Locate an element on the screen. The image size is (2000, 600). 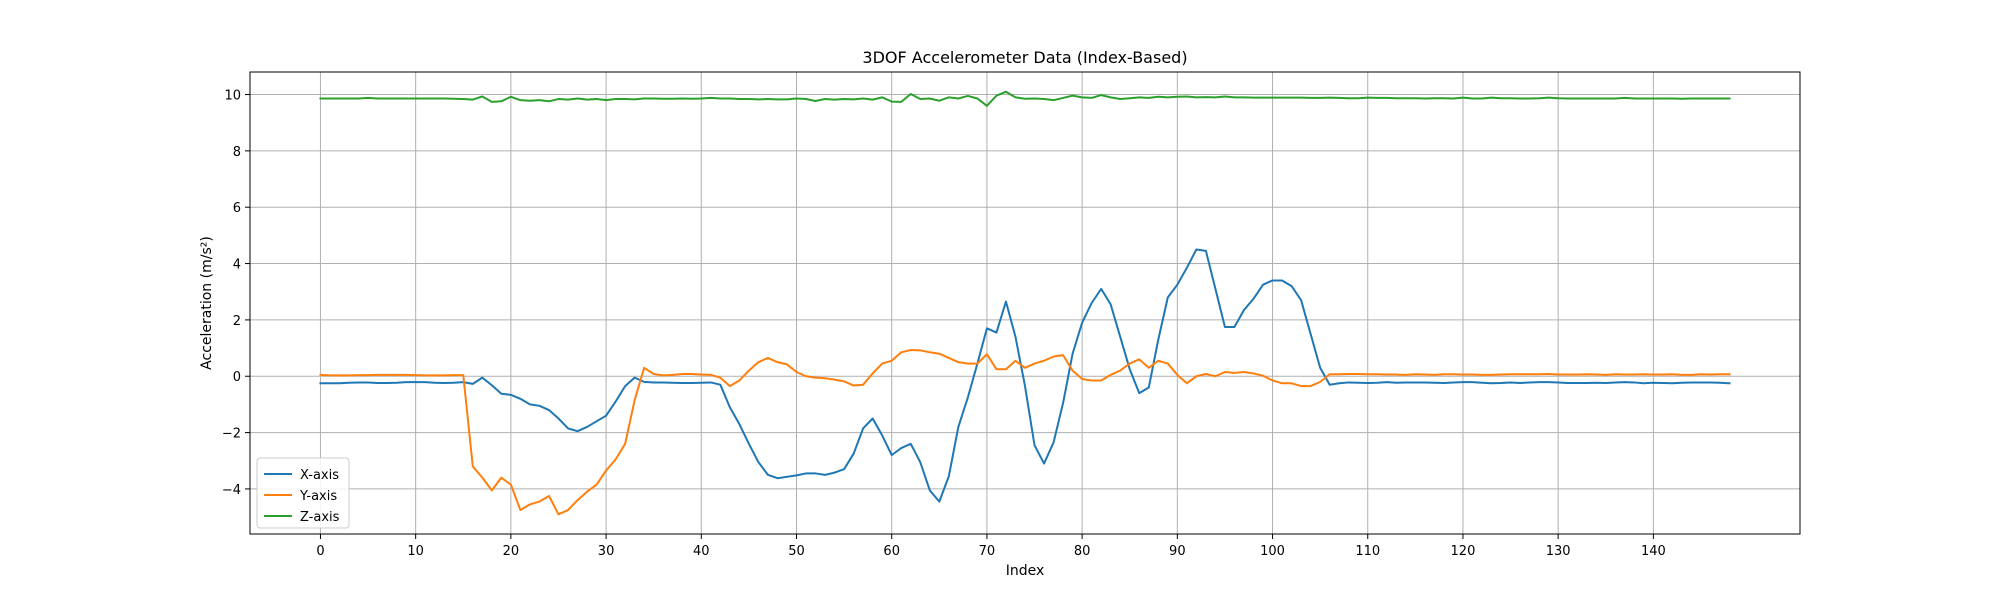
y-tick-label: −2 is located at coordinates (231, 434).